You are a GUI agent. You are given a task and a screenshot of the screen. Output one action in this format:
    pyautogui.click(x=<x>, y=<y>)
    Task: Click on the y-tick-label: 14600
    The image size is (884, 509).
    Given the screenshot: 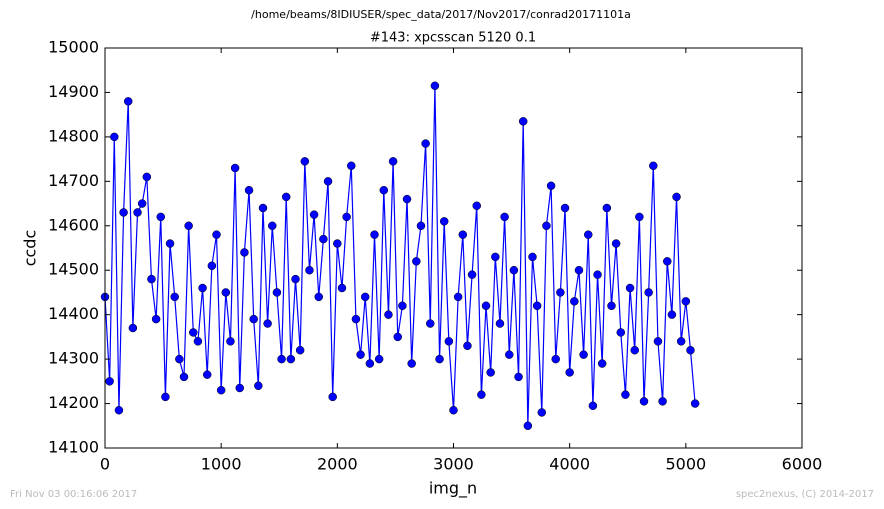 What is the action you would take?
    pyautogui.click(x=73, y=224)
    